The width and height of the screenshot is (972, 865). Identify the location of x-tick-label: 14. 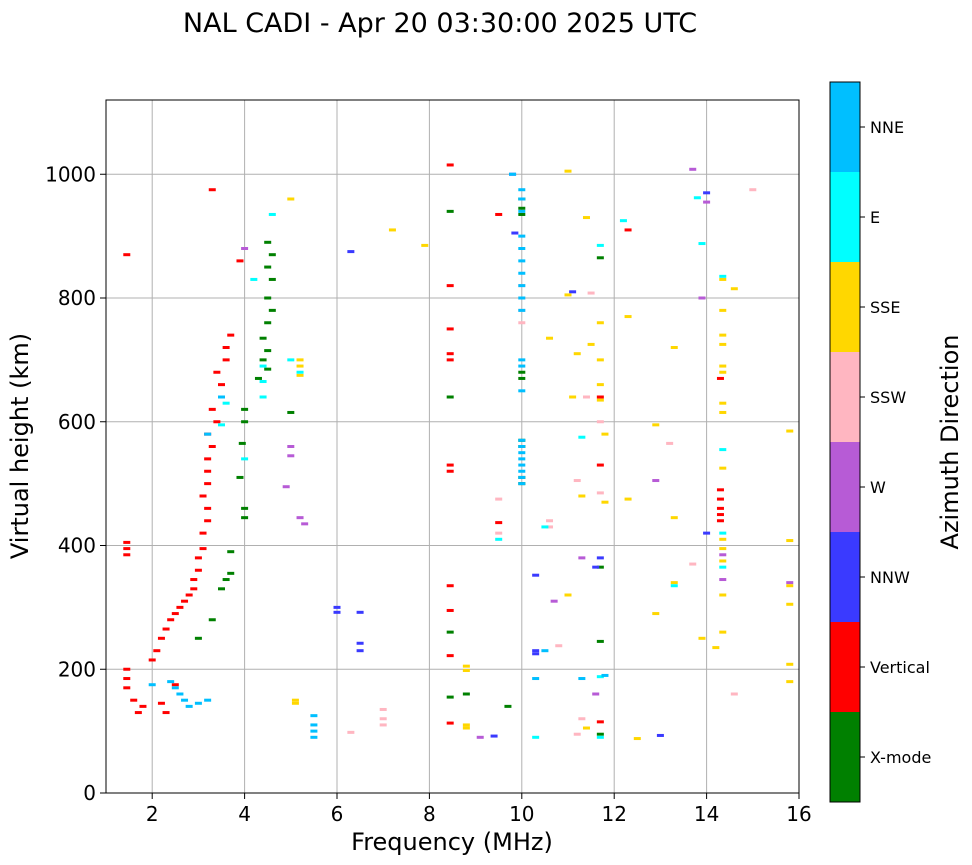
(706, 814).